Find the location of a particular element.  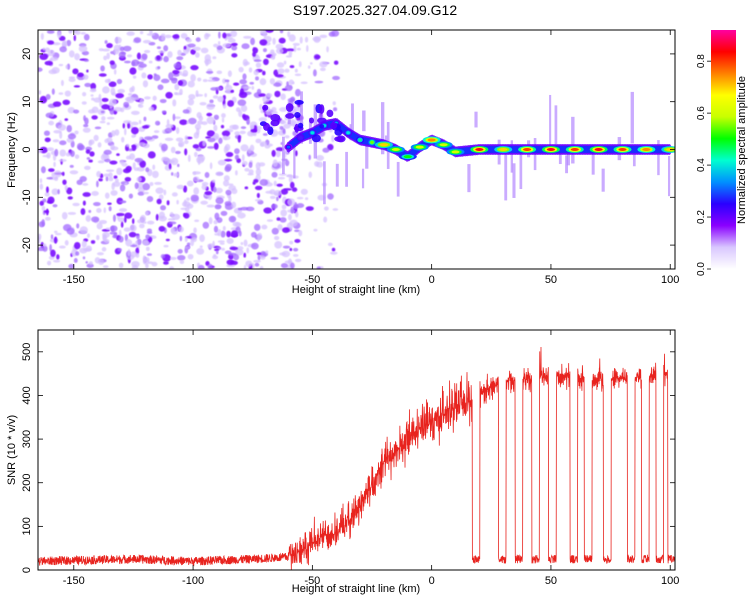

snr-x-tick-label: -100 is located at coordinates (193, 581).